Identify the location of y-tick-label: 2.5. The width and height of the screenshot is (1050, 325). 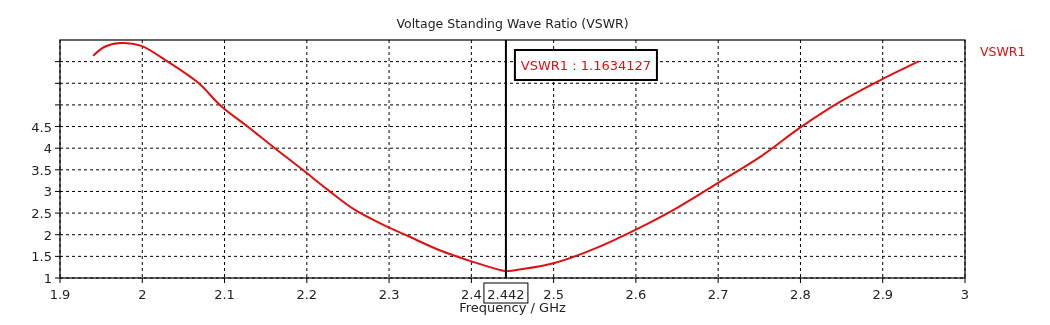
(41, 214).